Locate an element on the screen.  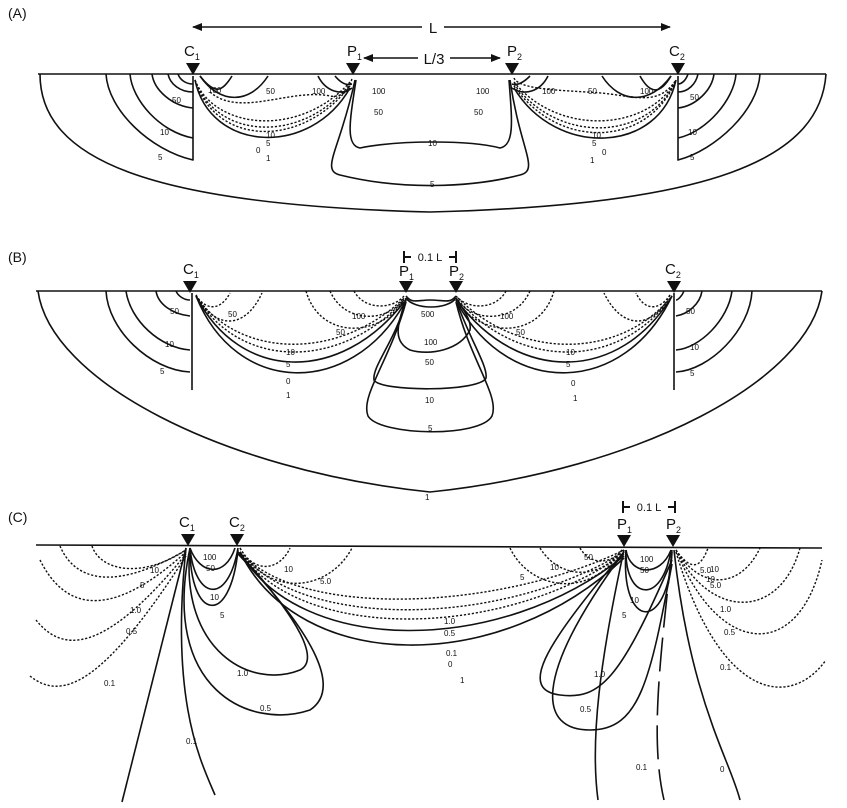
panel-a-electrode-p1: P1 is located at coordinates (354, 59).